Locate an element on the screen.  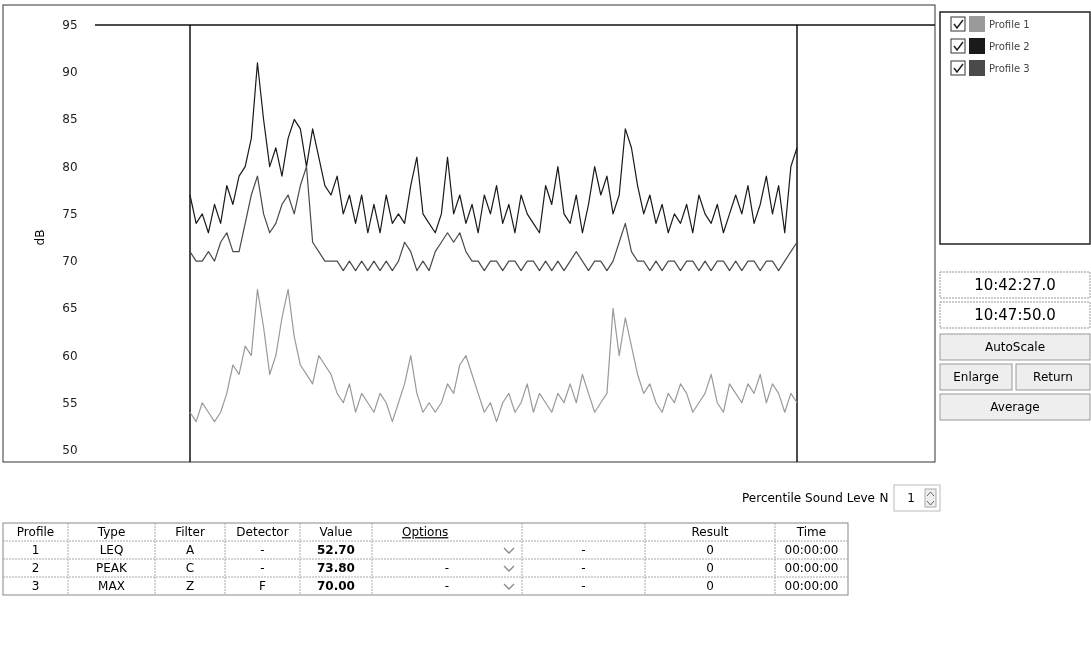
text: 73.80 is located at coordinates (336, 568).